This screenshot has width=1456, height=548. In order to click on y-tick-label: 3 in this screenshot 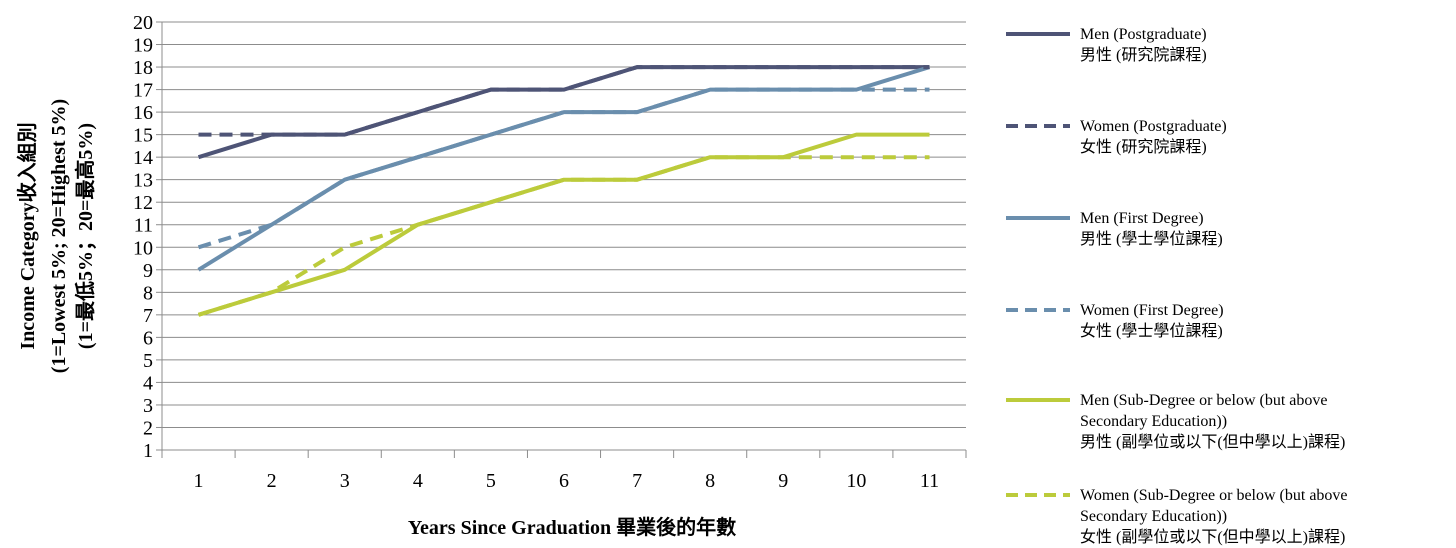, I will do `click(148, 406)`.